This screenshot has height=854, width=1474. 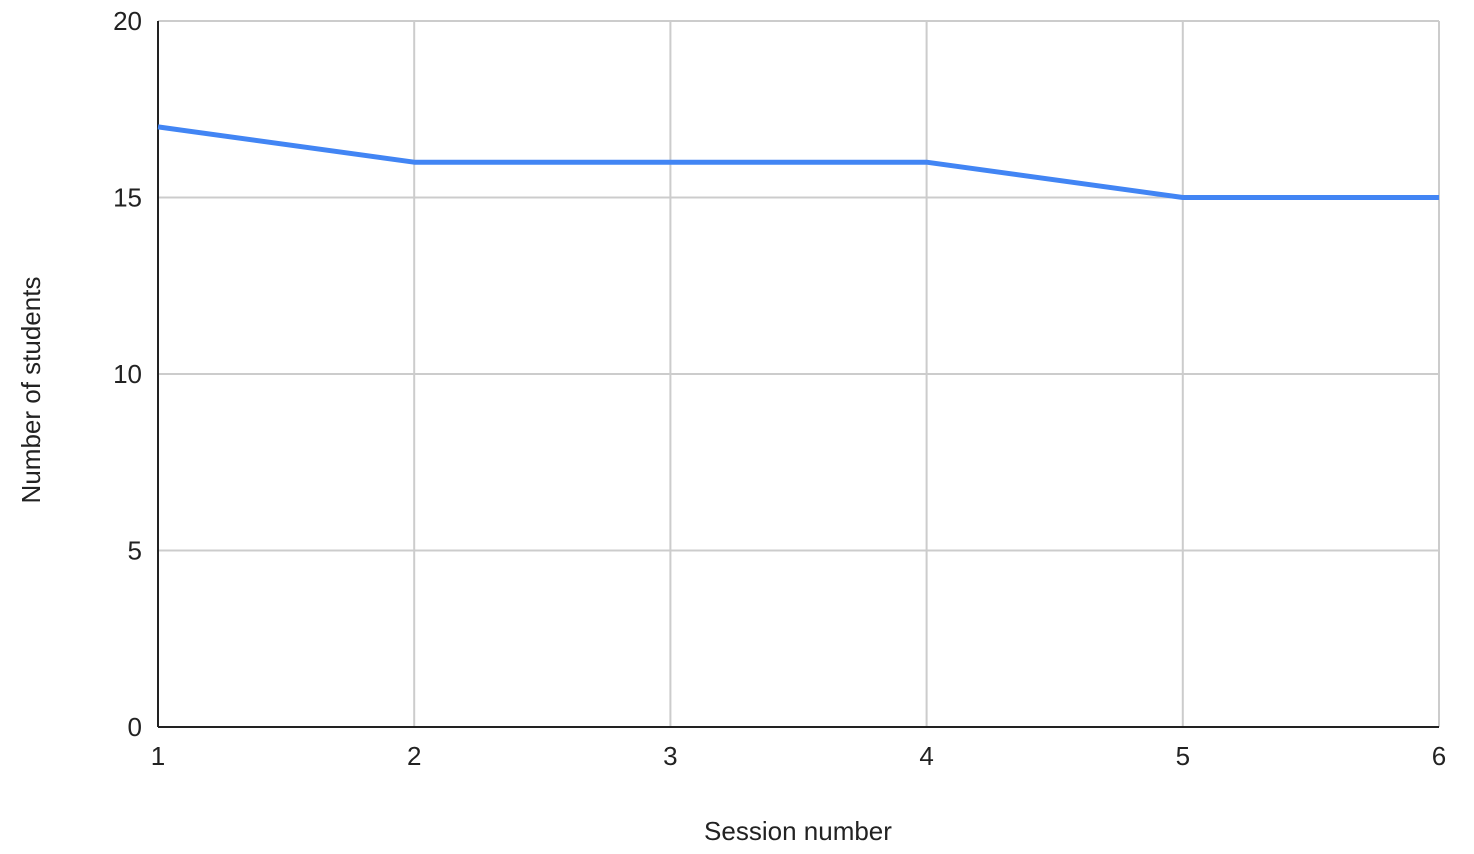 What do you see at coordinates (127, 374) in the screenshot?
I see `y-tick-label: 10` at bounding box center [127, 374].